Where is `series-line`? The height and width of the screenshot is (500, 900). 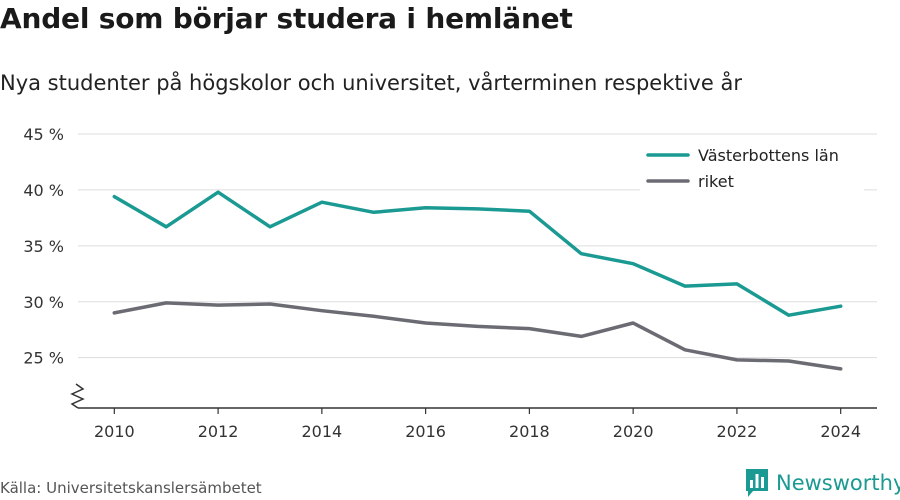
series-line is located at coordinates (477, 336).